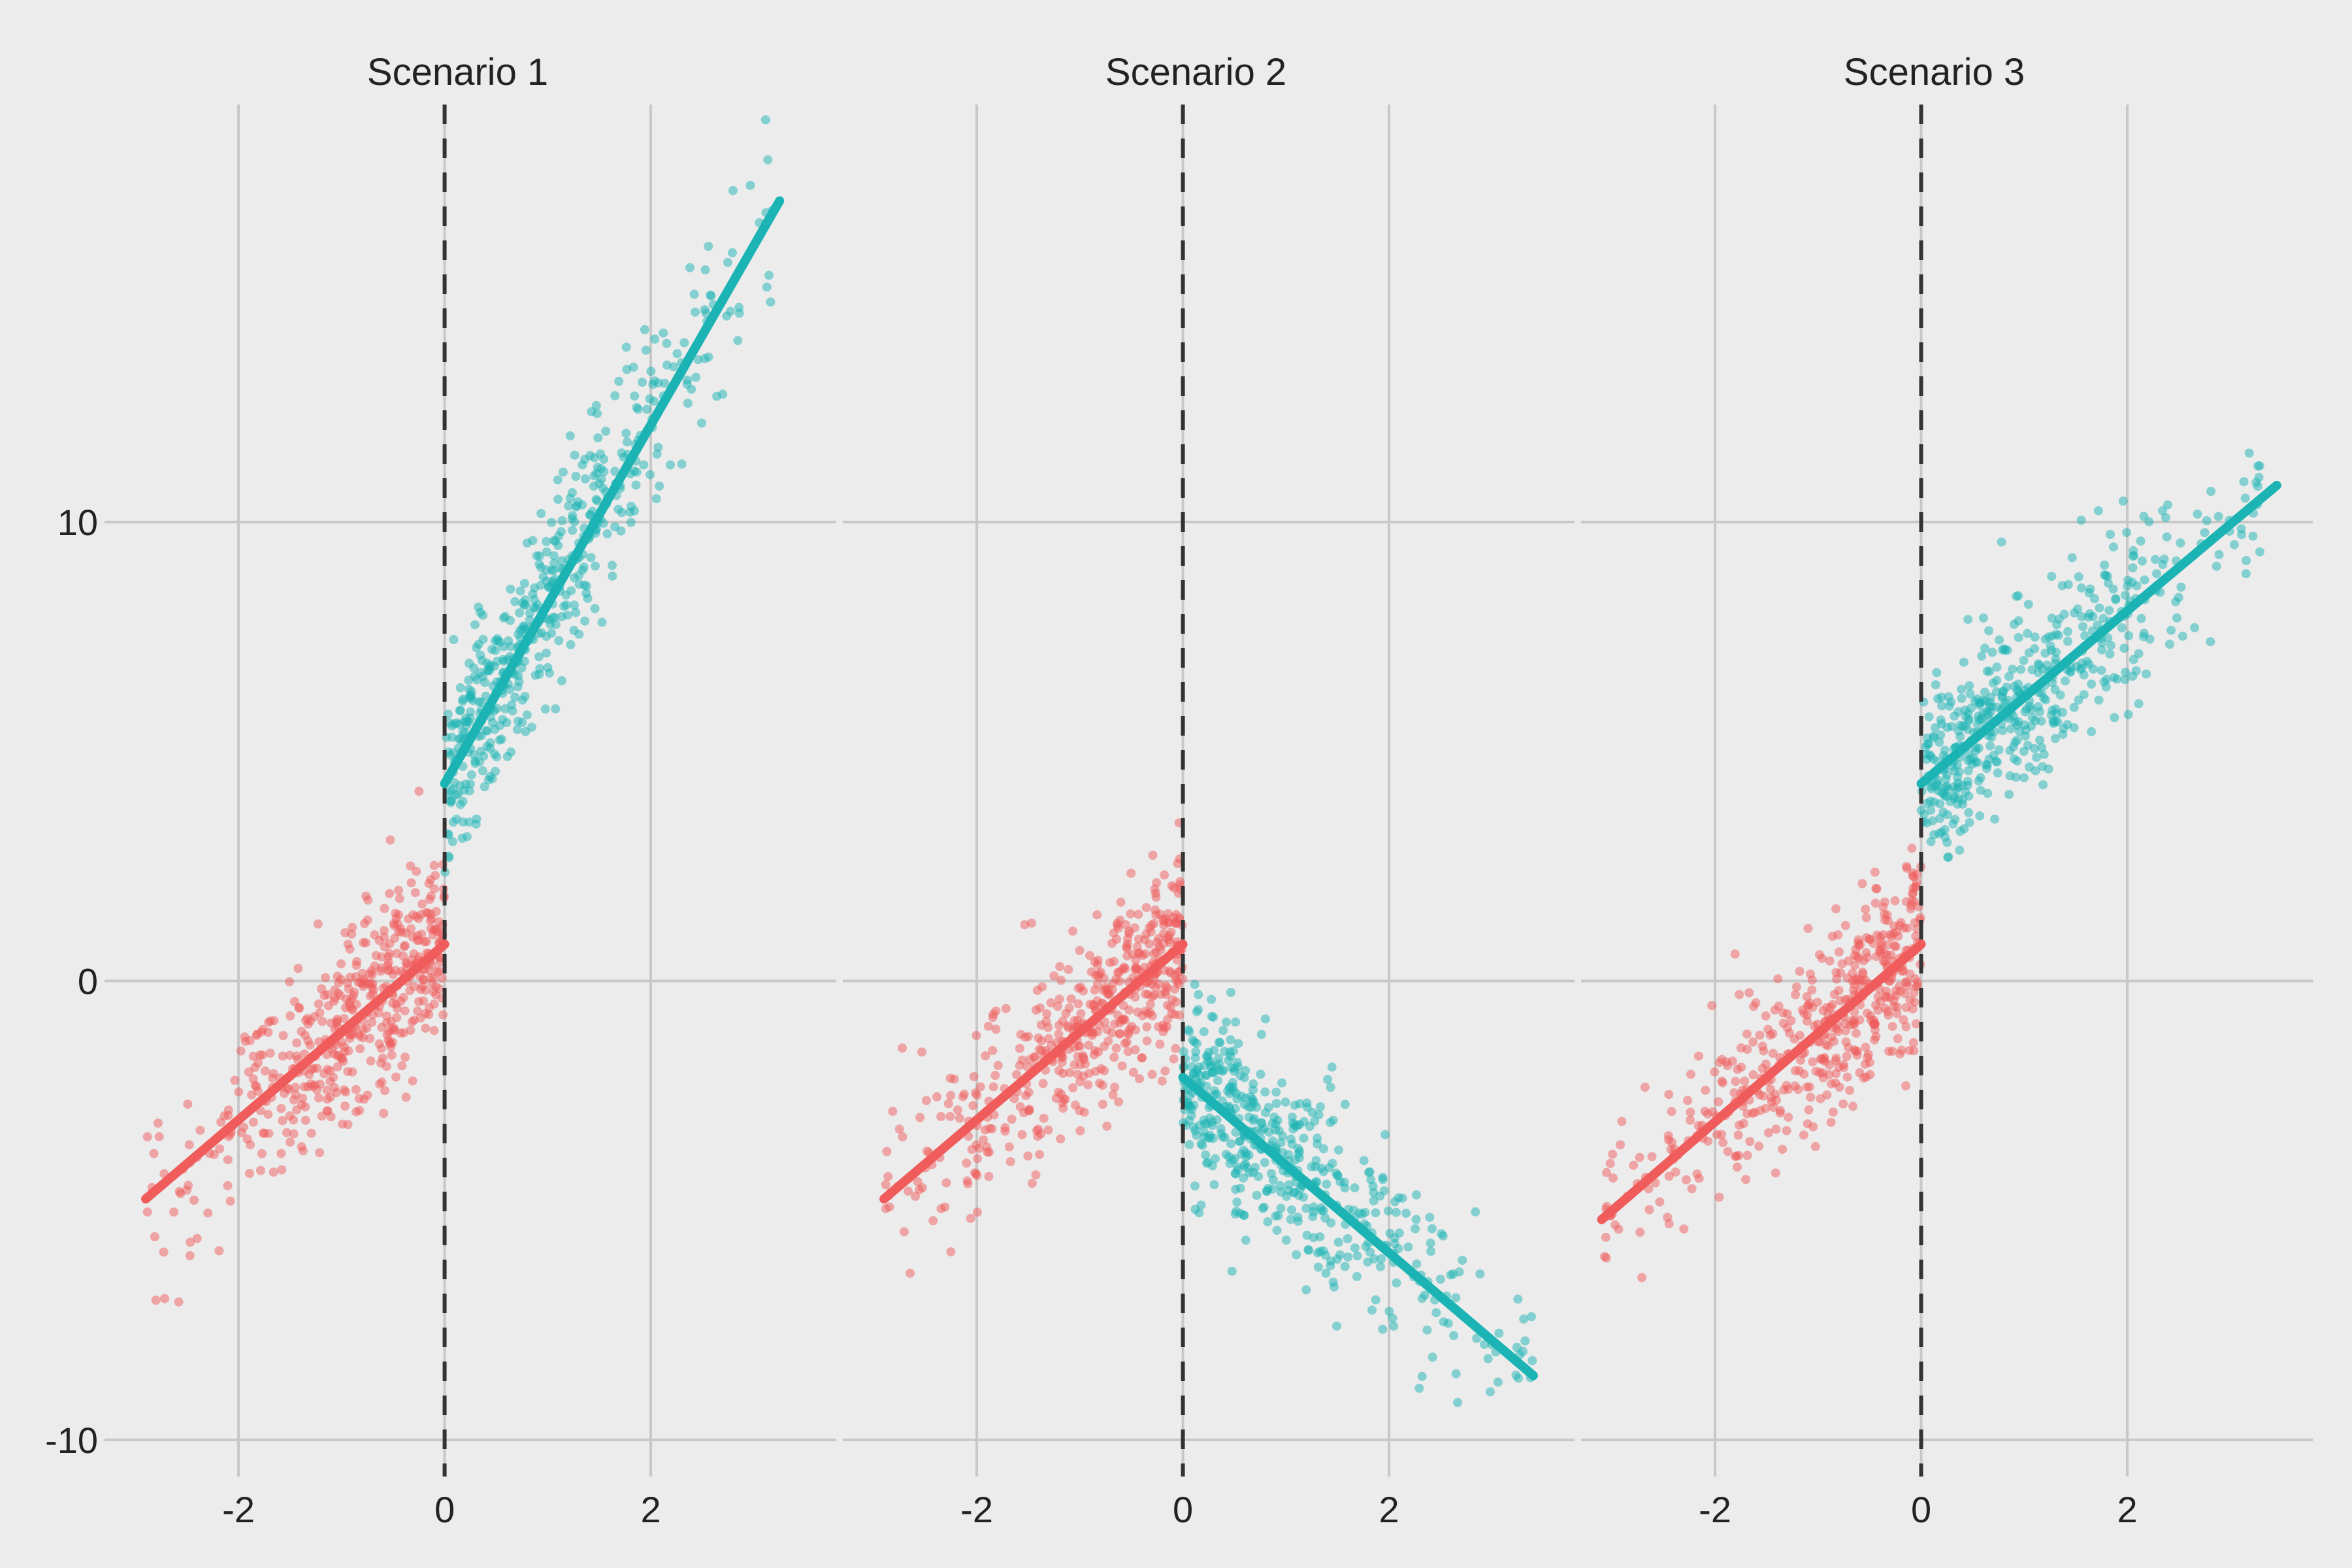 This screenshot has height=1568, width=2352. Describe the element at coordinates (457, 72) in the screenshot. I see `panel-title: Scenario 1` at that location.